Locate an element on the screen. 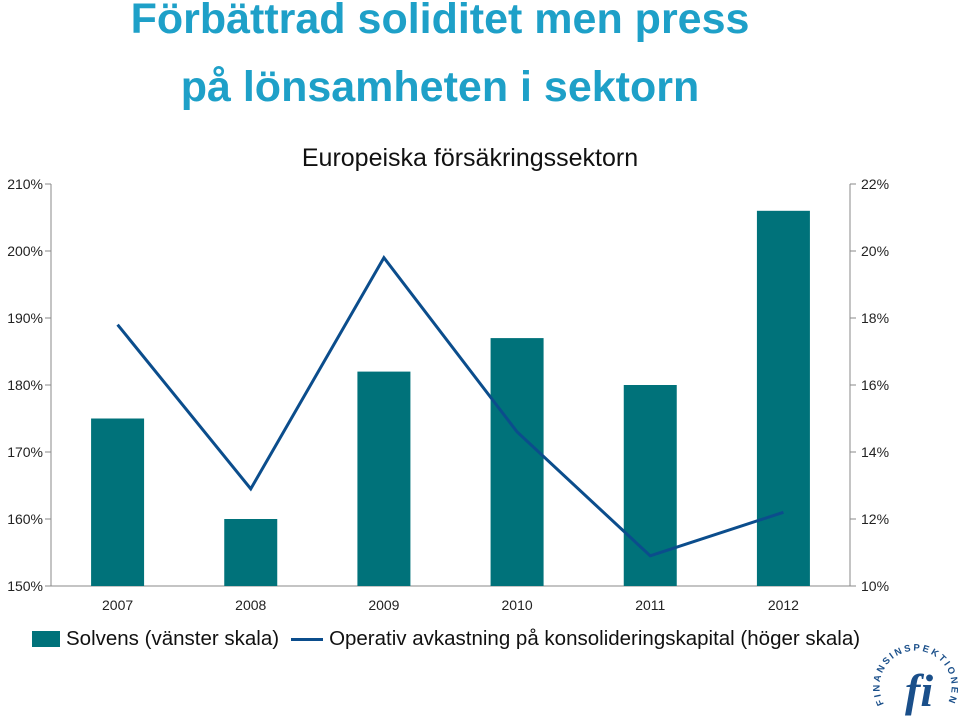  bar-solvens-2011 is located at coordinates (650, 485).